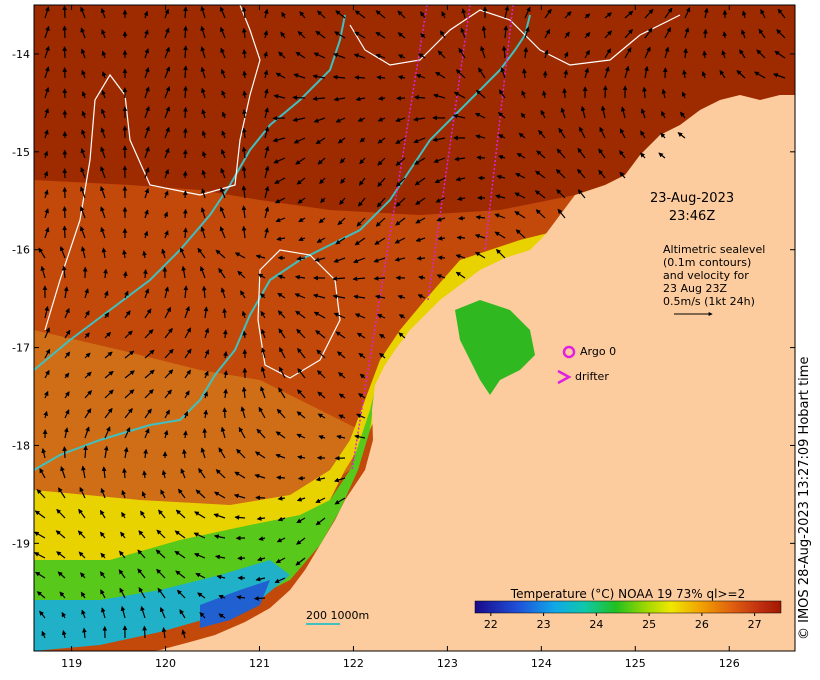  What do you see at coordinates (592, 376) in the screenshot?
I see `drifter-label: drifter` at bounding box center [592, 376].